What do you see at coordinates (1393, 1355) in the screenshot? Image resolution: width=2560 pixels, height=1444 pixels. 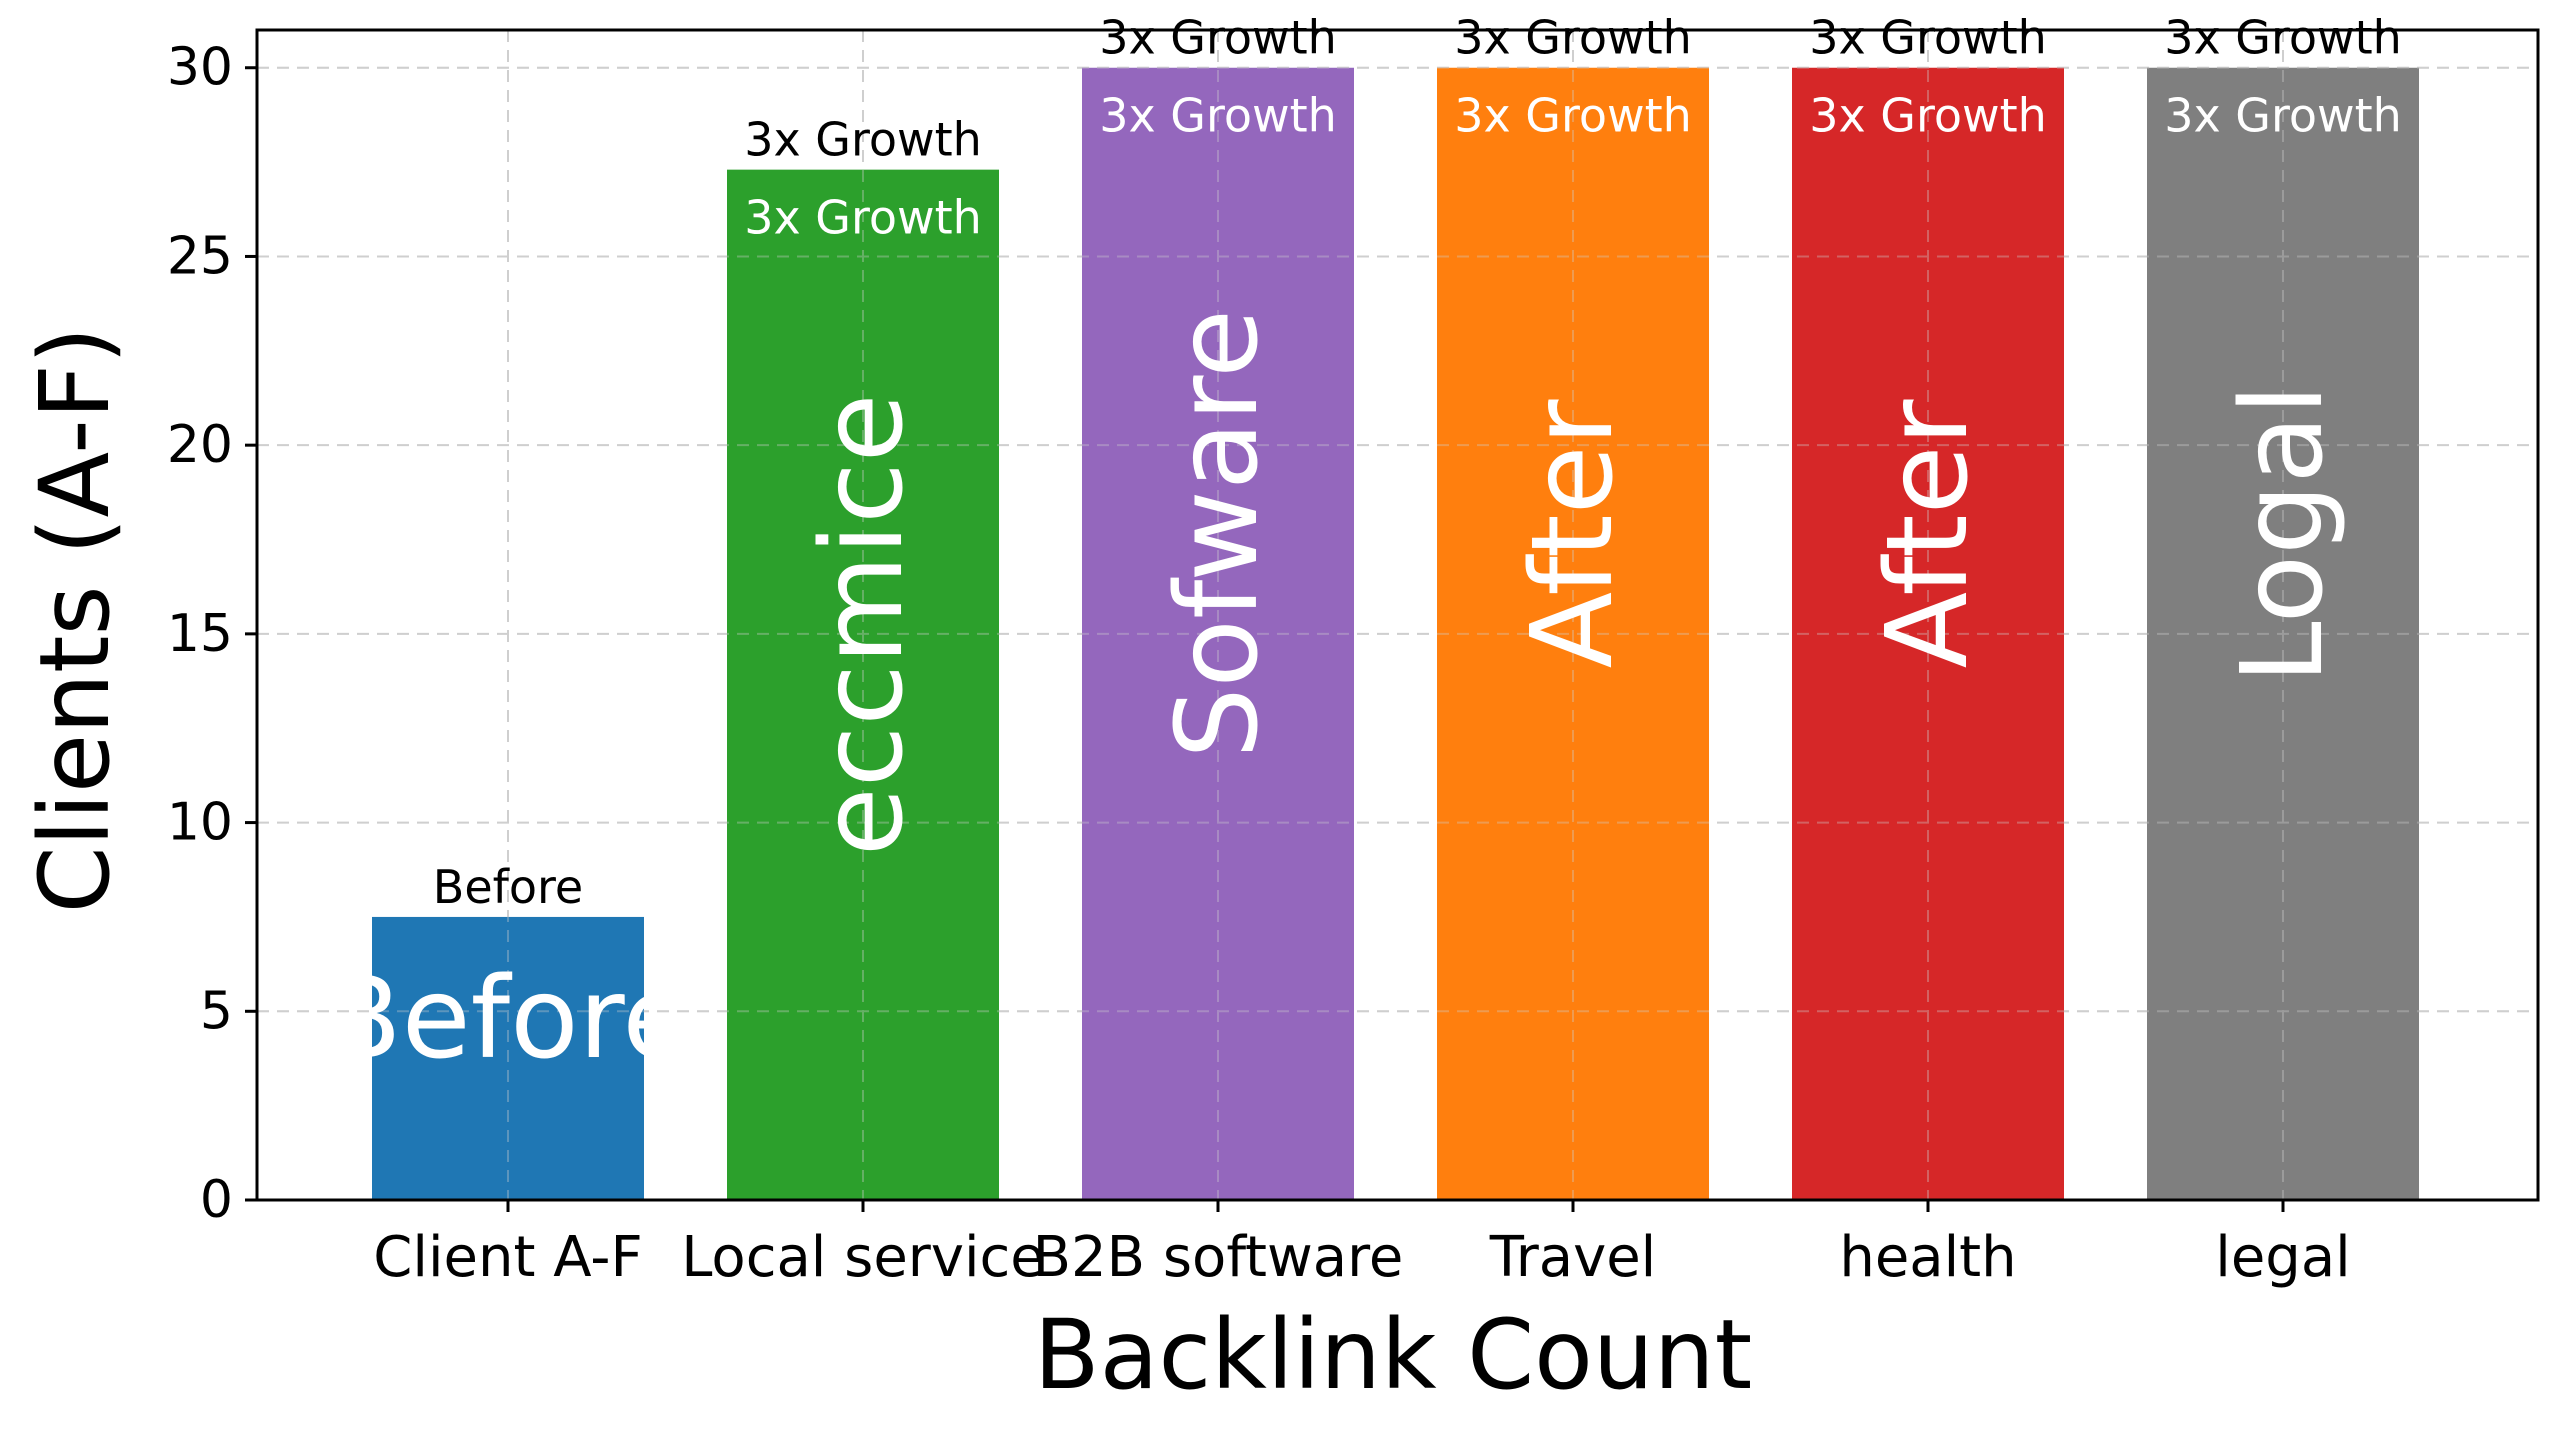 I see `x-axis-title: Backlink Count` at bounding box center [1393, 1355].